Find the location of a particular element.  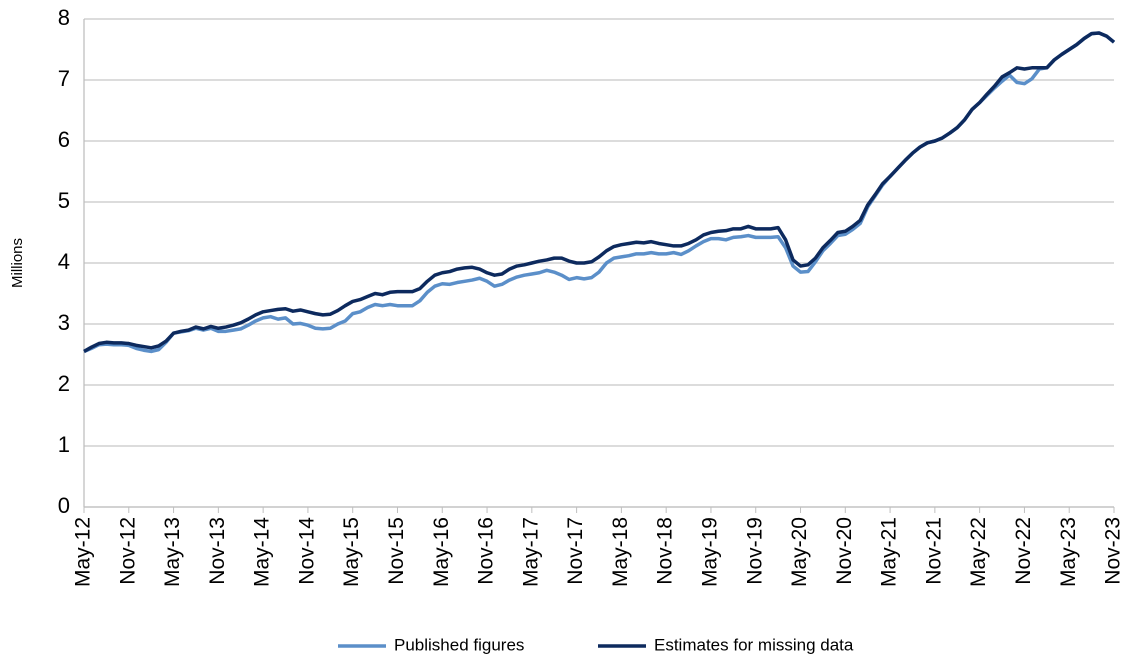

legend-label: Published figures is located at coordinates (459, 644).